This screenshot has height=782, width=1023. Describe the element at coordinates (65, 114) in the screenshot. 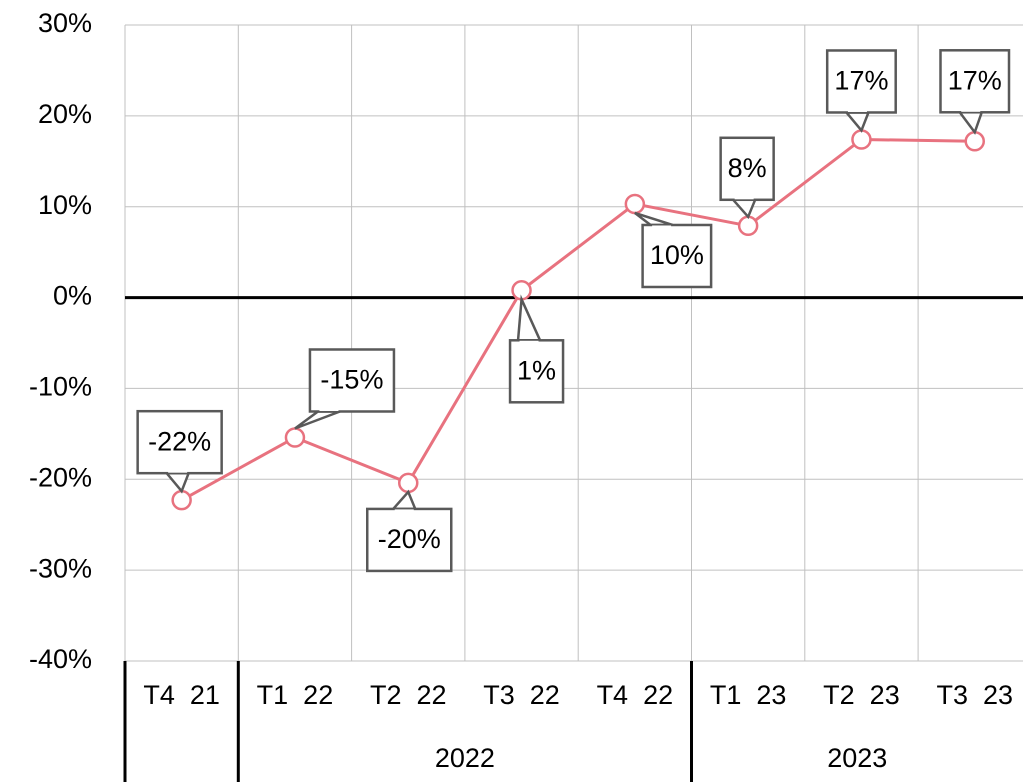

I see `y-tick-label: 20%` at that location.